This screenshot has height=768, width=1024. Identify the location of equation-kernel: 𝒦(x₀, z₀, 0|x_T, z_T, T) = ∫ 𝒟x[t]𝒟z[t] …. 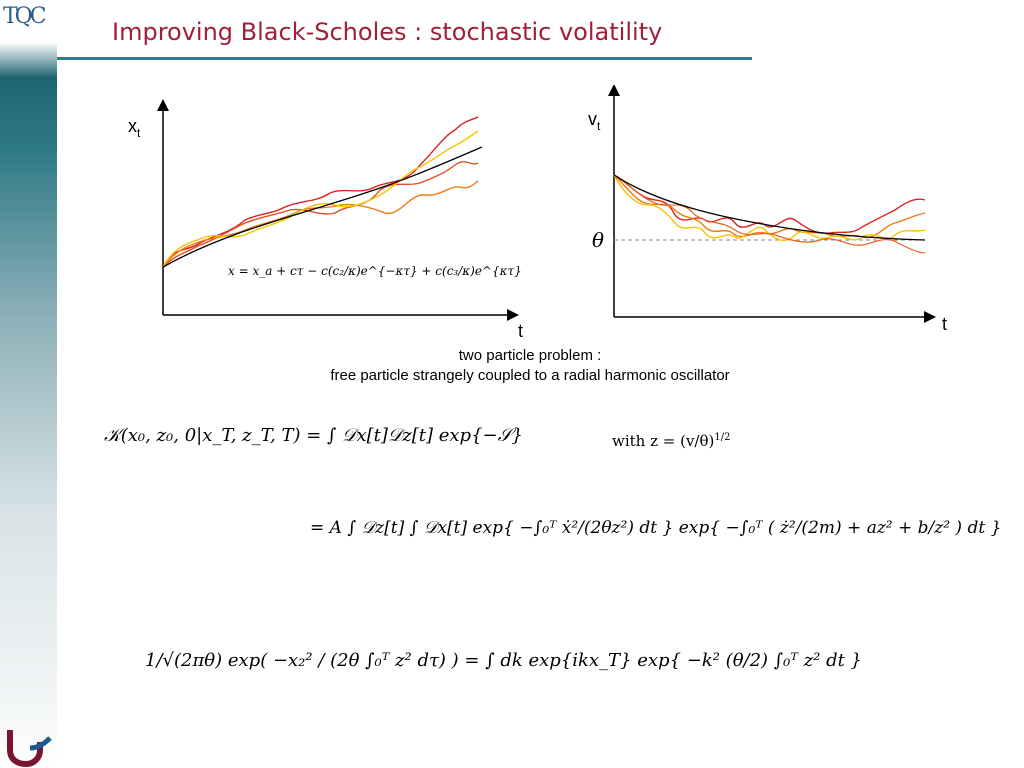
(313, 435).